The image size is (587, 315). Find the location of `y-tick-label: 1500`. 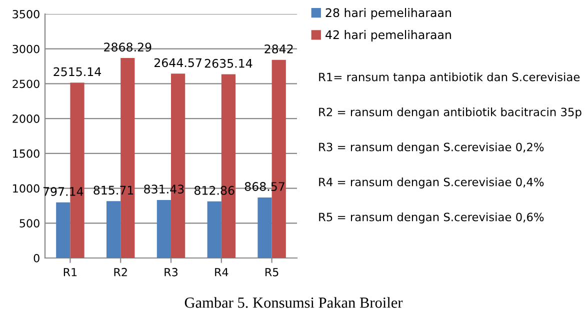

y-tick-label: 1500 is located at coordinates (26, 153).